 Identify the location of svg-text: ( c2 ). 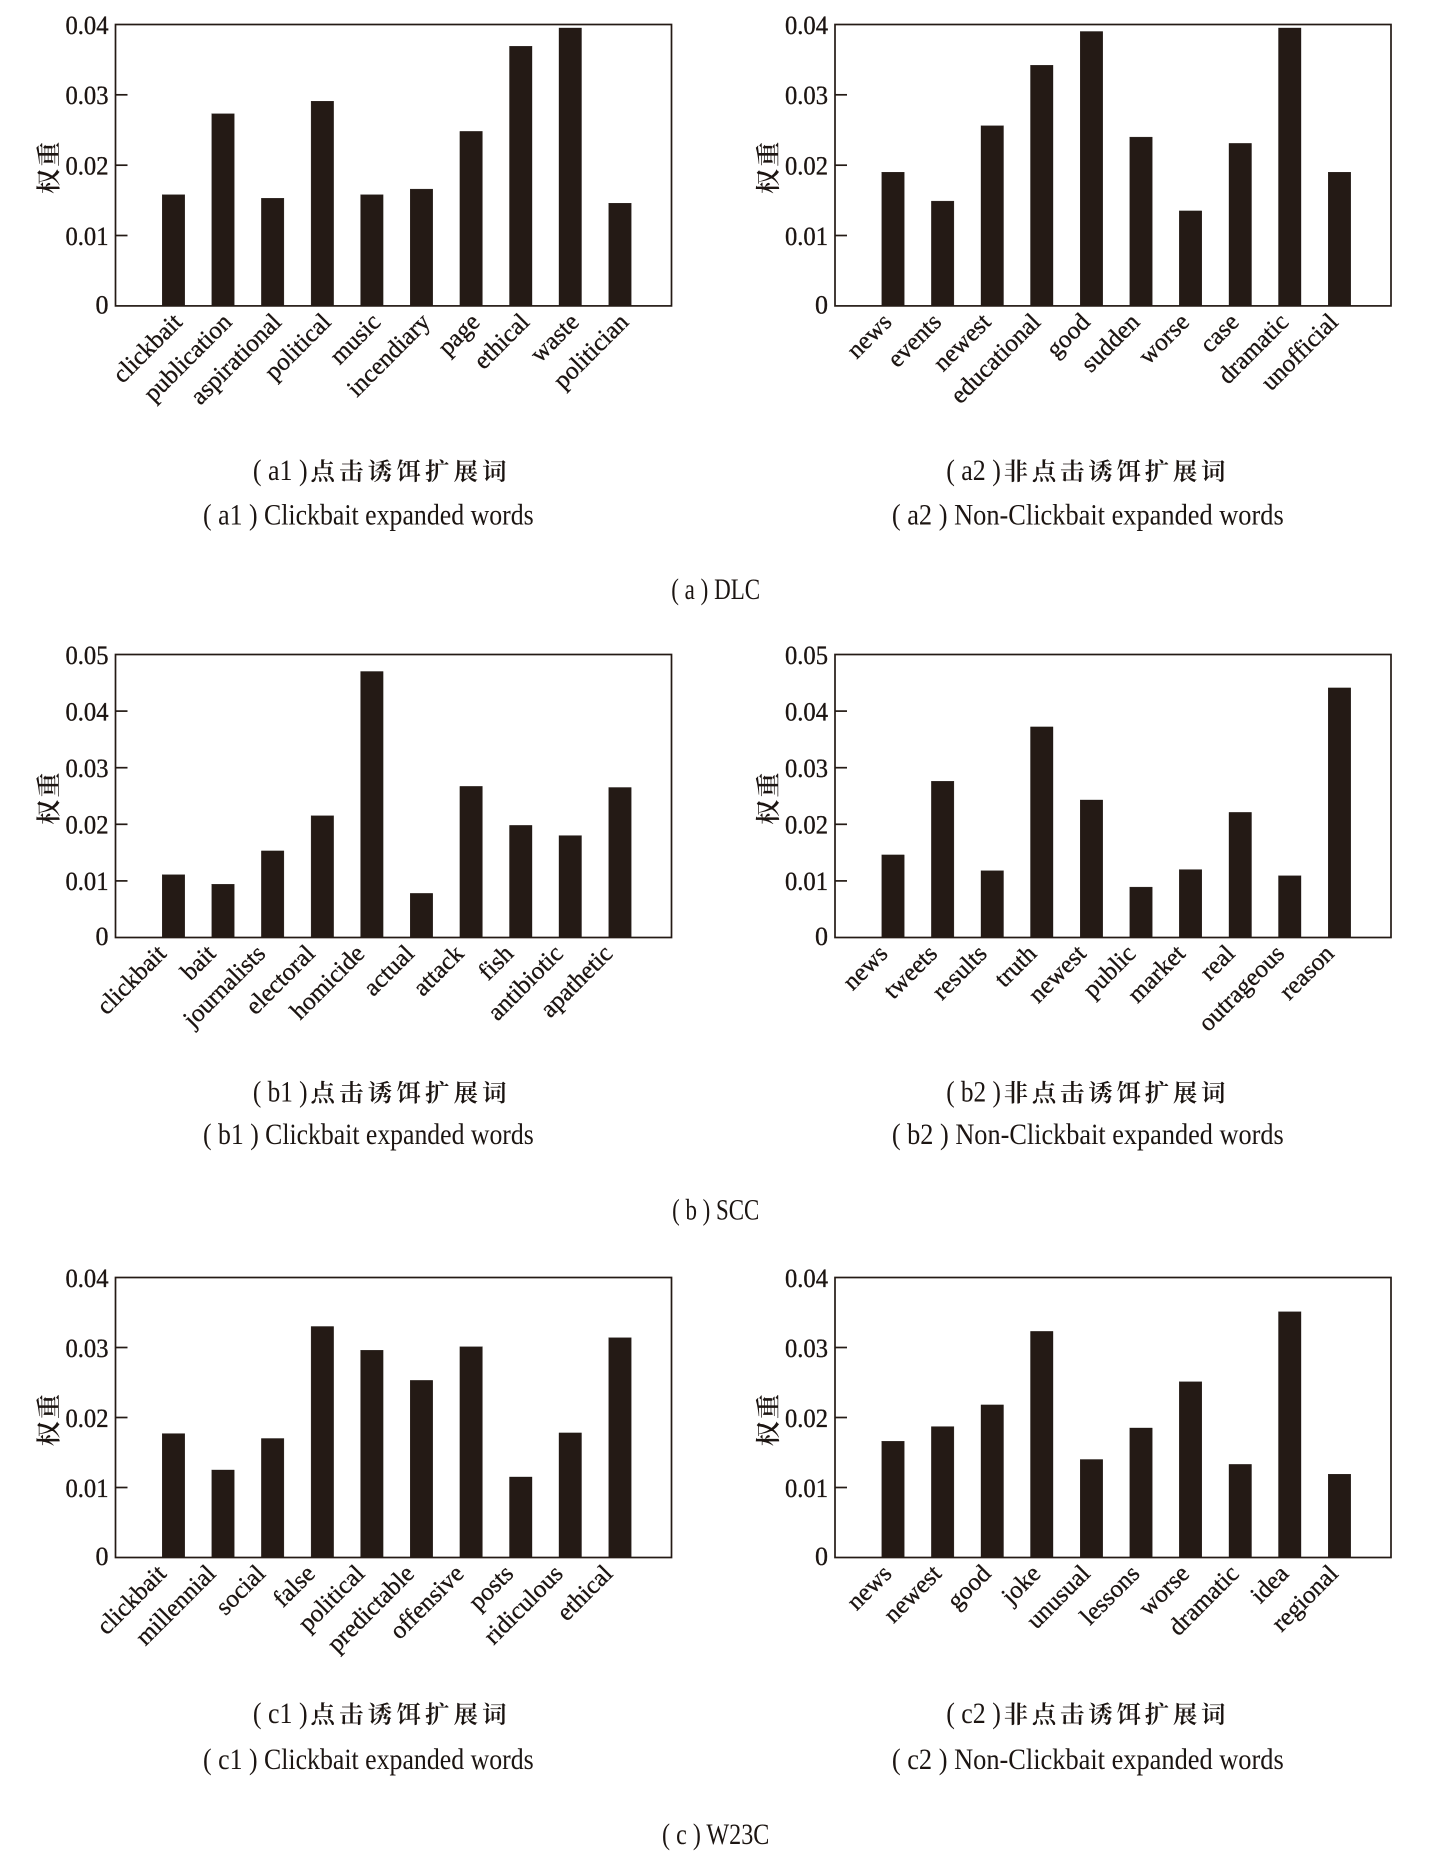
(973, 1713).